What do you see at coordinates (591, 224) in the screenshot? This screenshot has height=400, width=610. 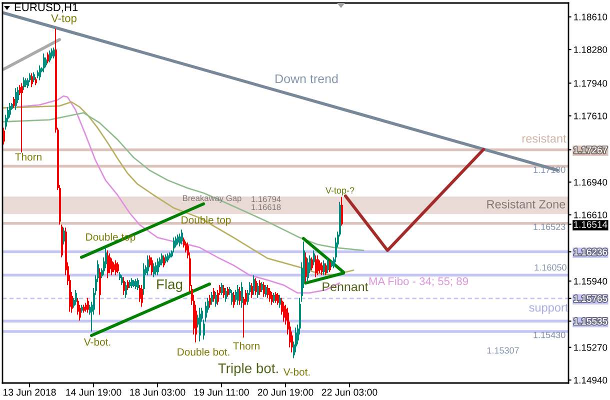 I see `y-tick-label: 1.16514` at bounding box center [591, 224].